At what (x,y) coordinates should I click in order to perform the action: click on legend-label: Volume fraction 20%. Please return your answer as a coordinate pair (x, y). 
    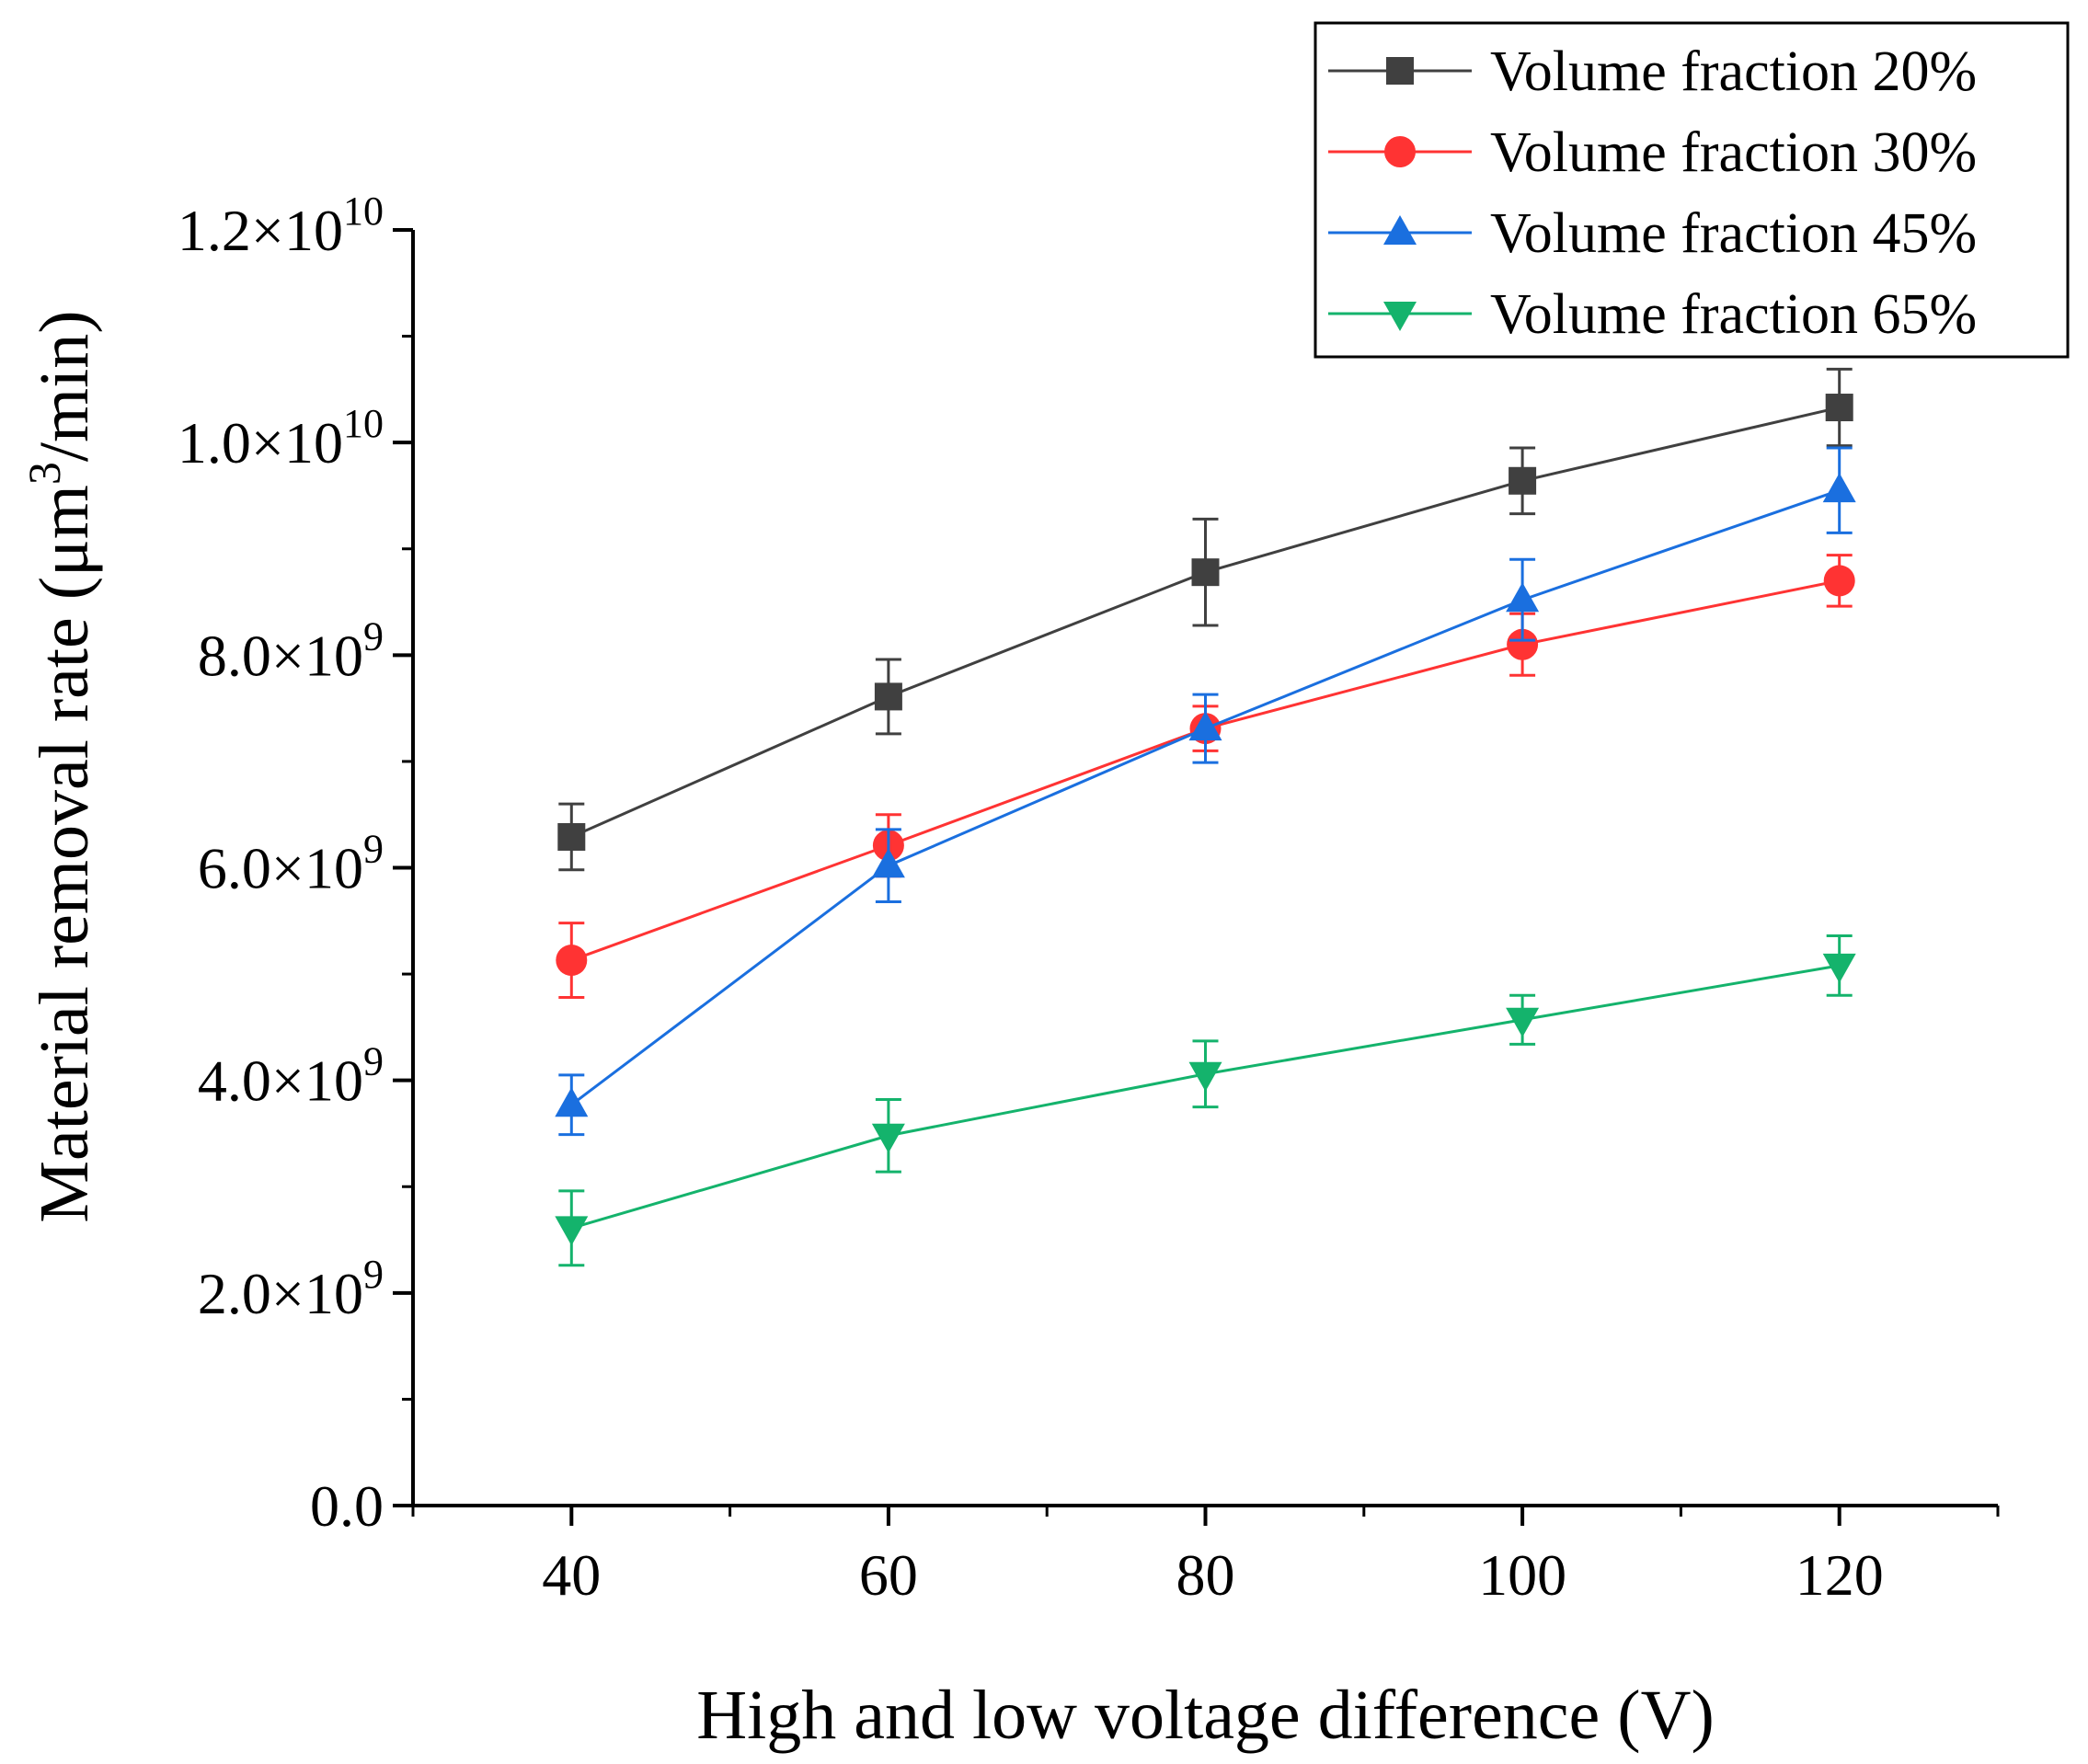
    Looking at the image, I should click on (1733, 71).